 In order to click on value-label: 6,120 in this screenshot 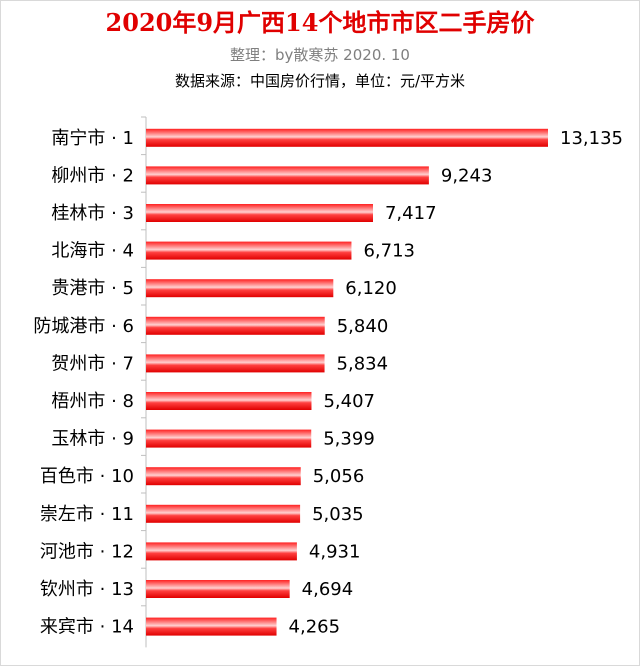, I will do `click(371, 288)`.